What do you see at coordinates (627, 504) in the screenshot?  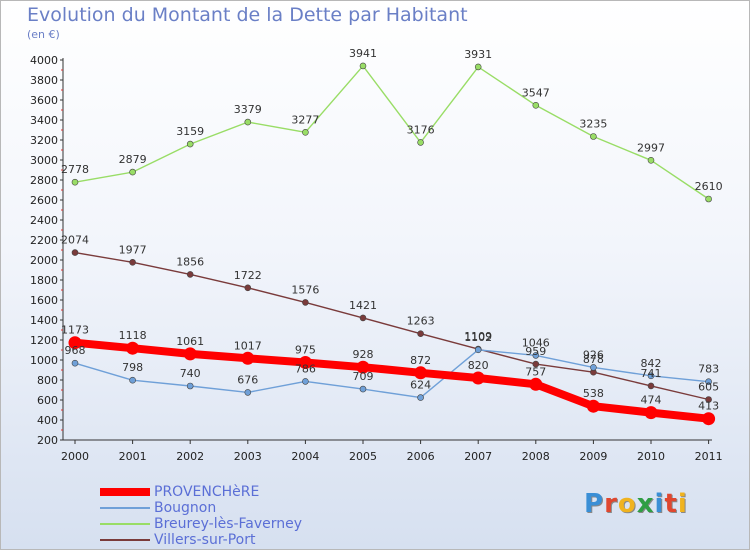 I see `logo-letter: o` at bounding box center [627, 504].